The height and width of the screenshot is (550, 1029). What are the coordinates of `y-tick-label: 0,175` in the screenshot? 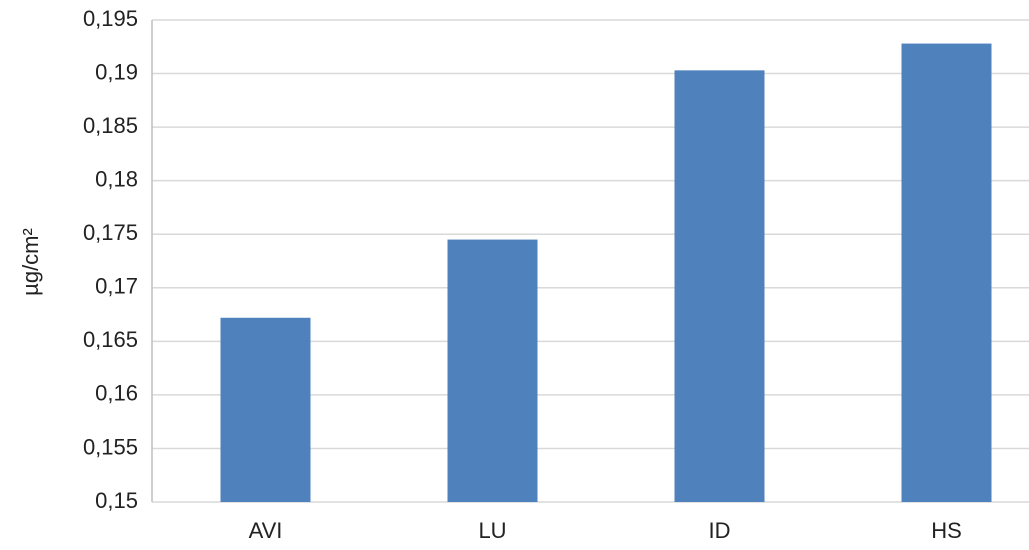 It's located at (110, 232).